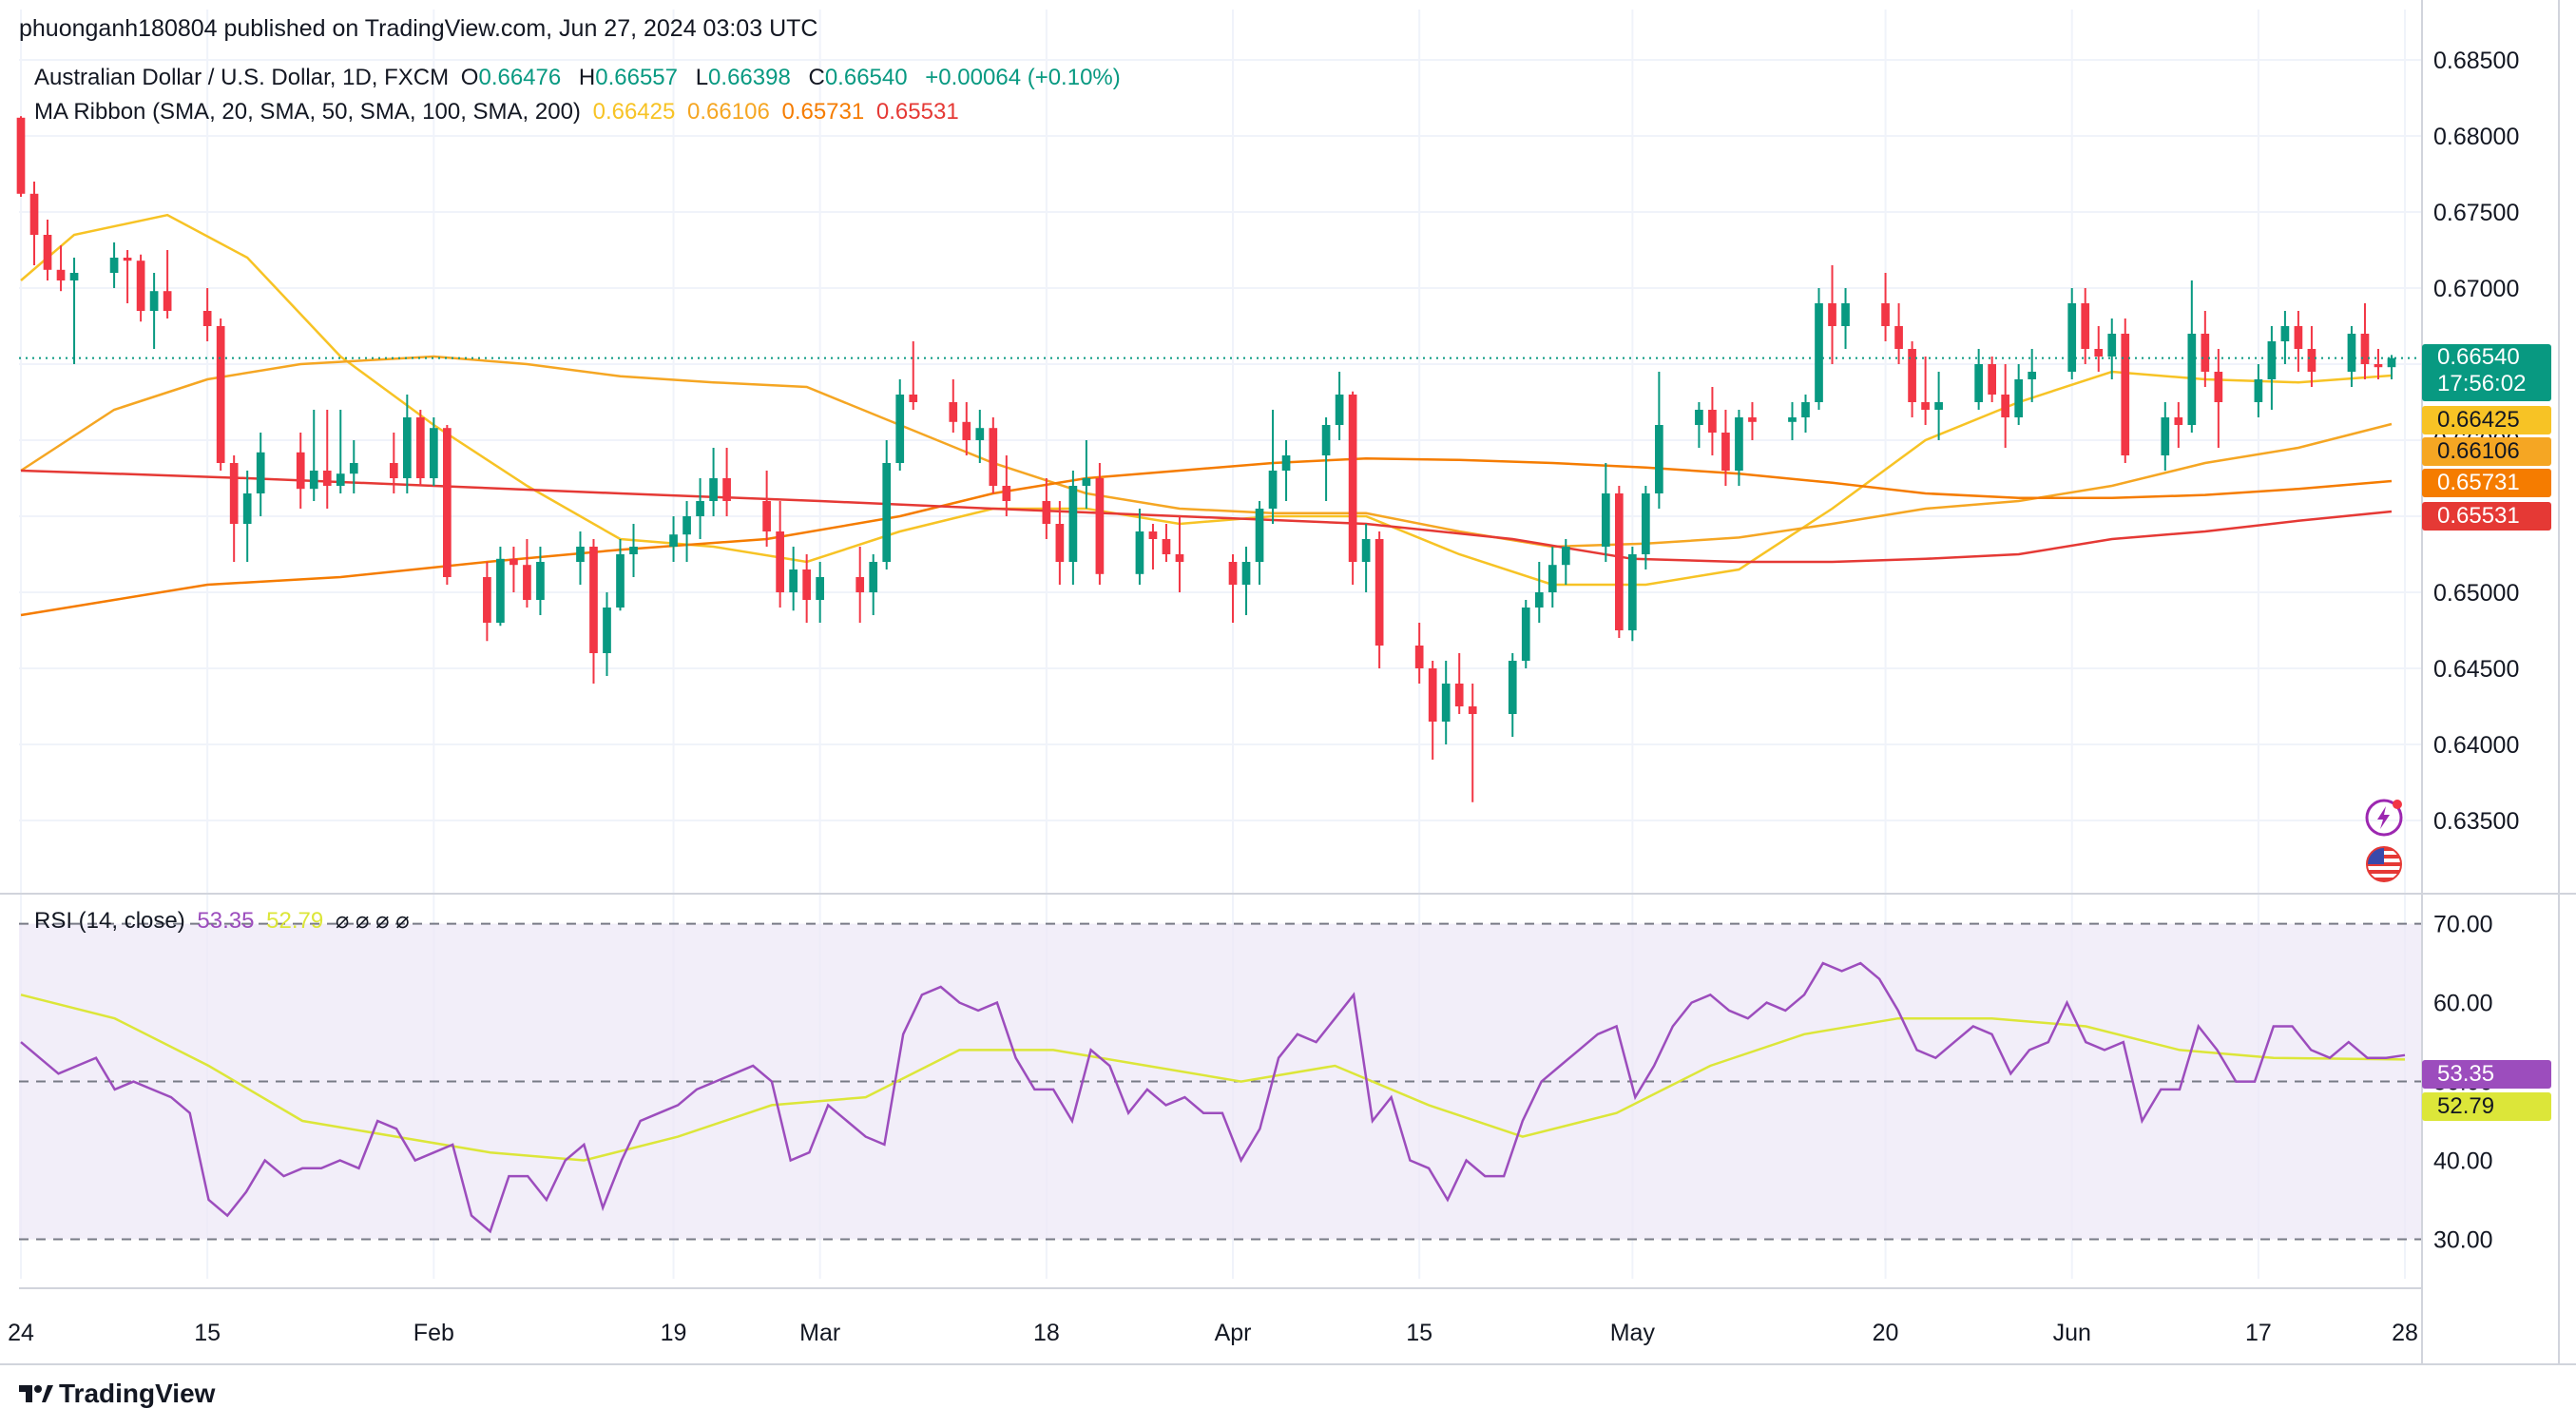 Image resolution: width=2576 pixels, height=1428 pixels. Describe the element at coordinates (137, 1393) in the screenshot. I see `brand-name: TradingView` at that location.